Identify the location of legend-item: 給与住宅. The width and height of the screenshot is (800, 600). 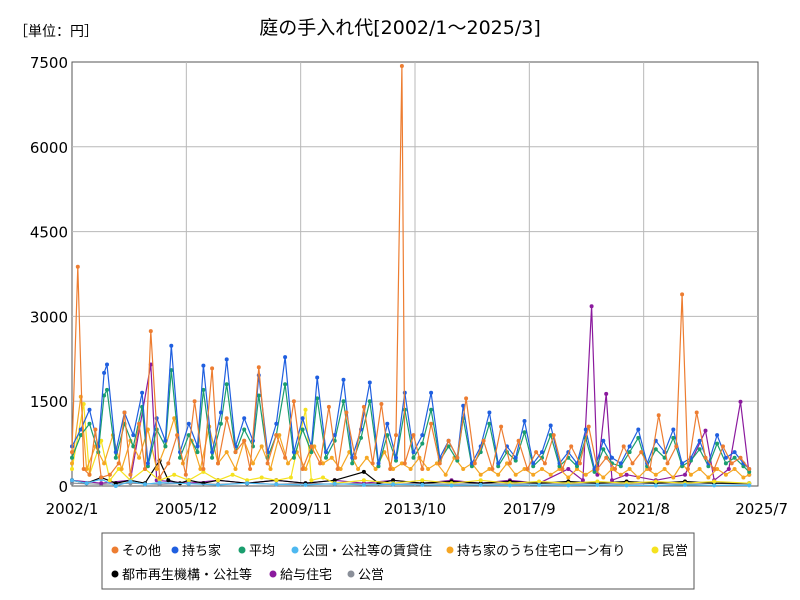
(301, 575).